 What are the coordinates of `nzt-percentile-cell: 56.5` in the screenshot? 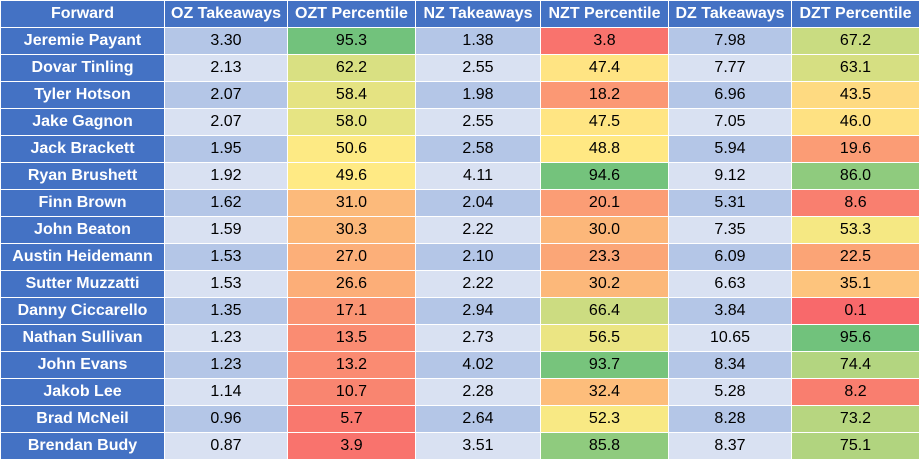 It's located at (605, 338).